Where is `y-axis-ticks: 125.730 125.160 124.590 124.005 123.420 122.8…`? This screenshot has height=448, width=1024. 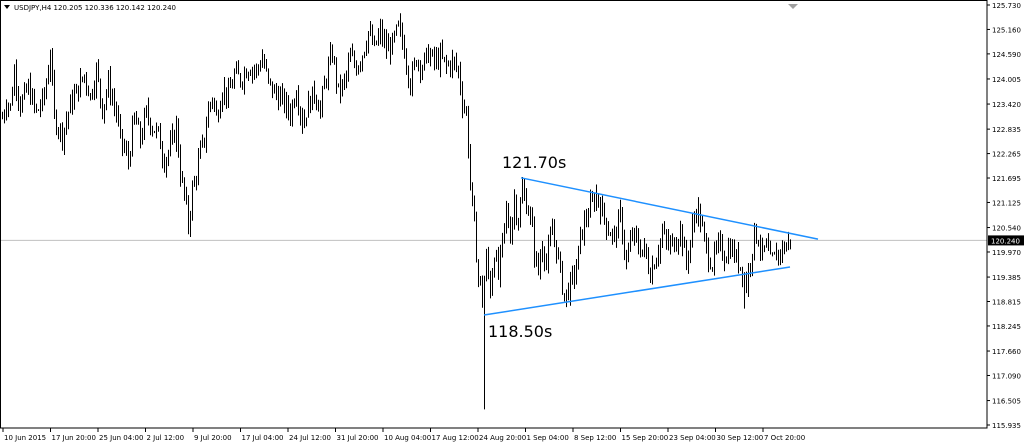
y-axis-ticks: 125.730 125.160 124.590 124.005 123.420 122.8… is located at coordinates (1004, 216).